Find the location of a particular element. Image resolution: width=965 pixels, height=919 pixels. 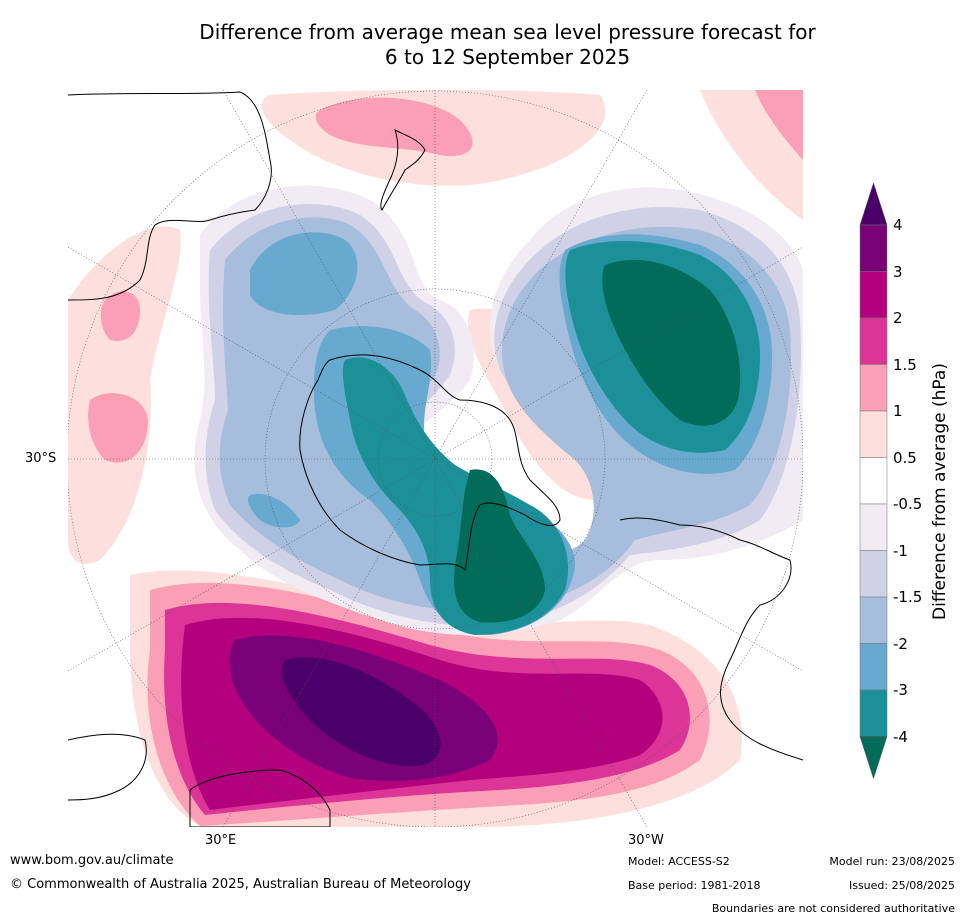

colorbar-tick-label: 1 is located at coordinates (898, 411).